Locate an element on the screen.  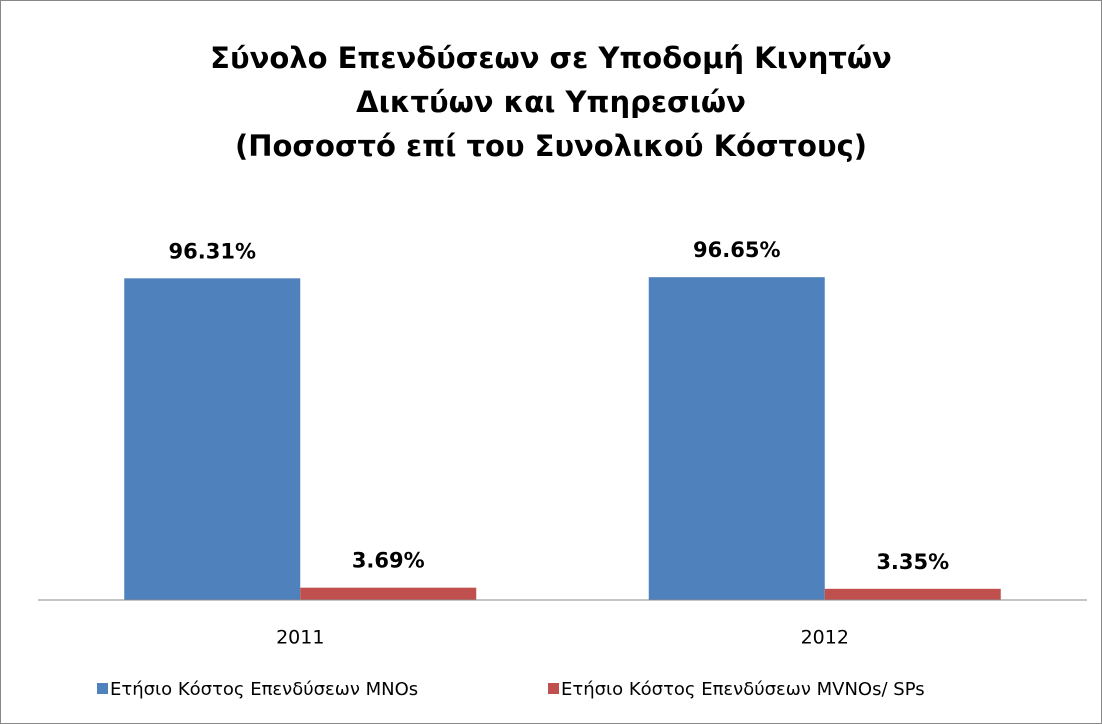
data-label: 96.65% is located at coordinates (736, 250).